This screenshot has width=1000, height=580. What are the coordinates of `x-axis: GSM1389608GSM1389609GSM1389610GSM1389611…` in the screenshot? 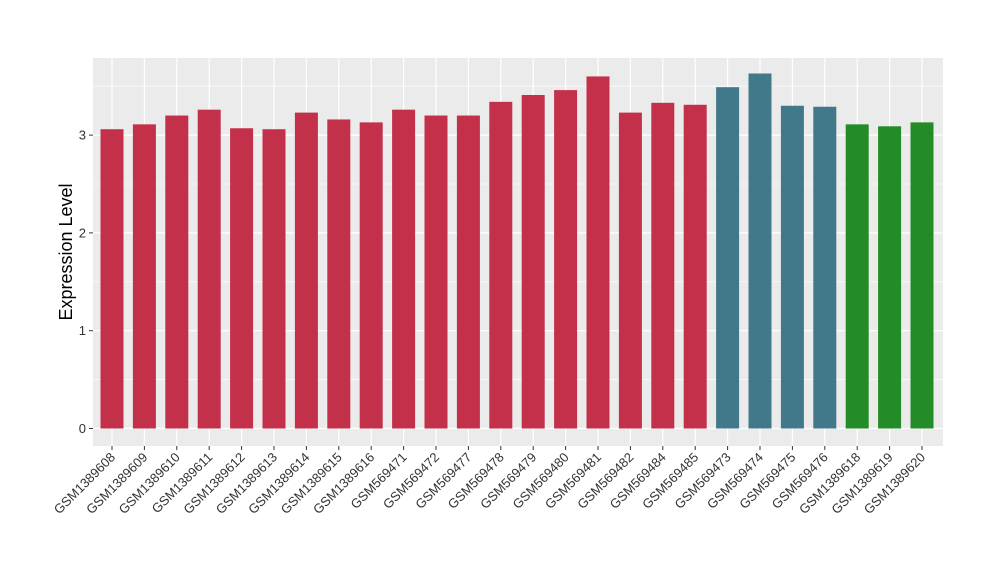 It's located at (489, 481).